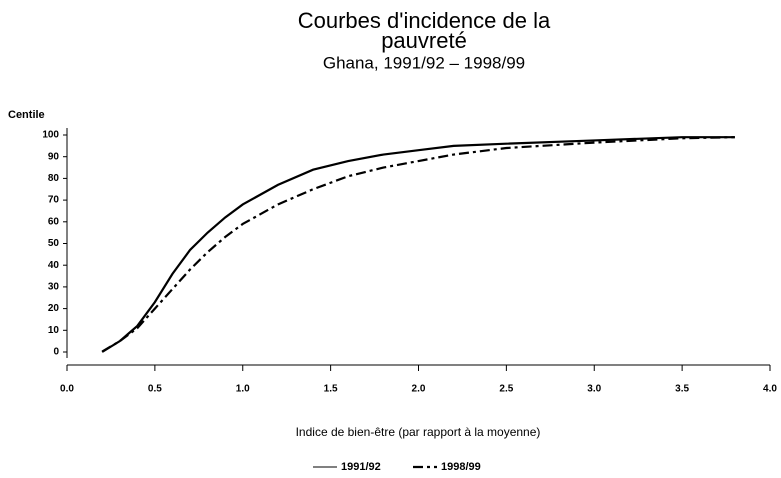 This screenshot has height=478, width=781. Describe the element at coordinates (331, 389) in the screenshot. I see `x-tick-label: 1.5` at that location.